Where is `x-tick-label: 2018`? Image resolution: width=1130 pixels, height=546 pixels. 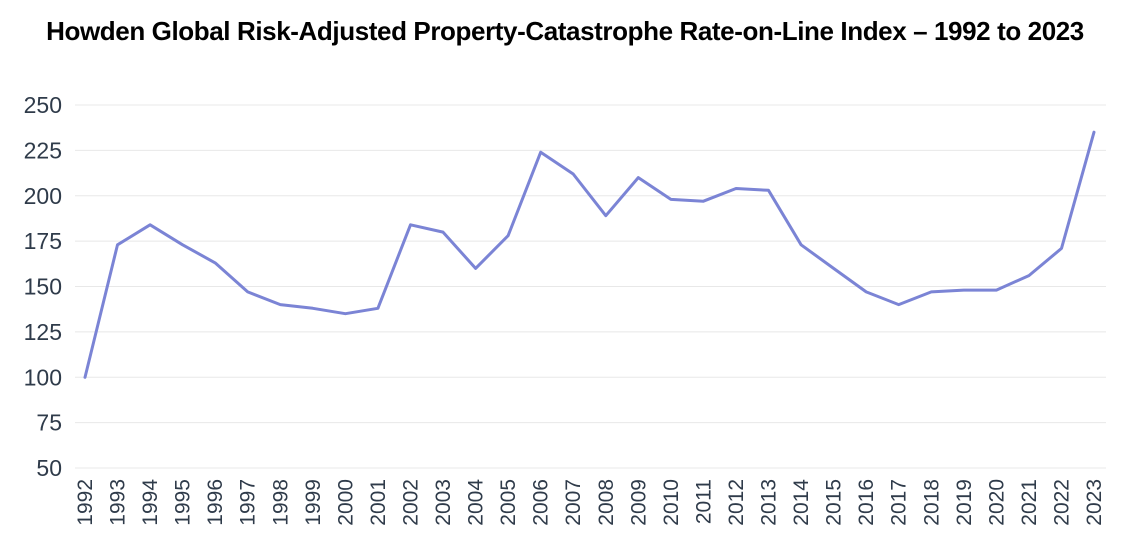 x-tick-label: 2018 is located at coordinates (931, 502).